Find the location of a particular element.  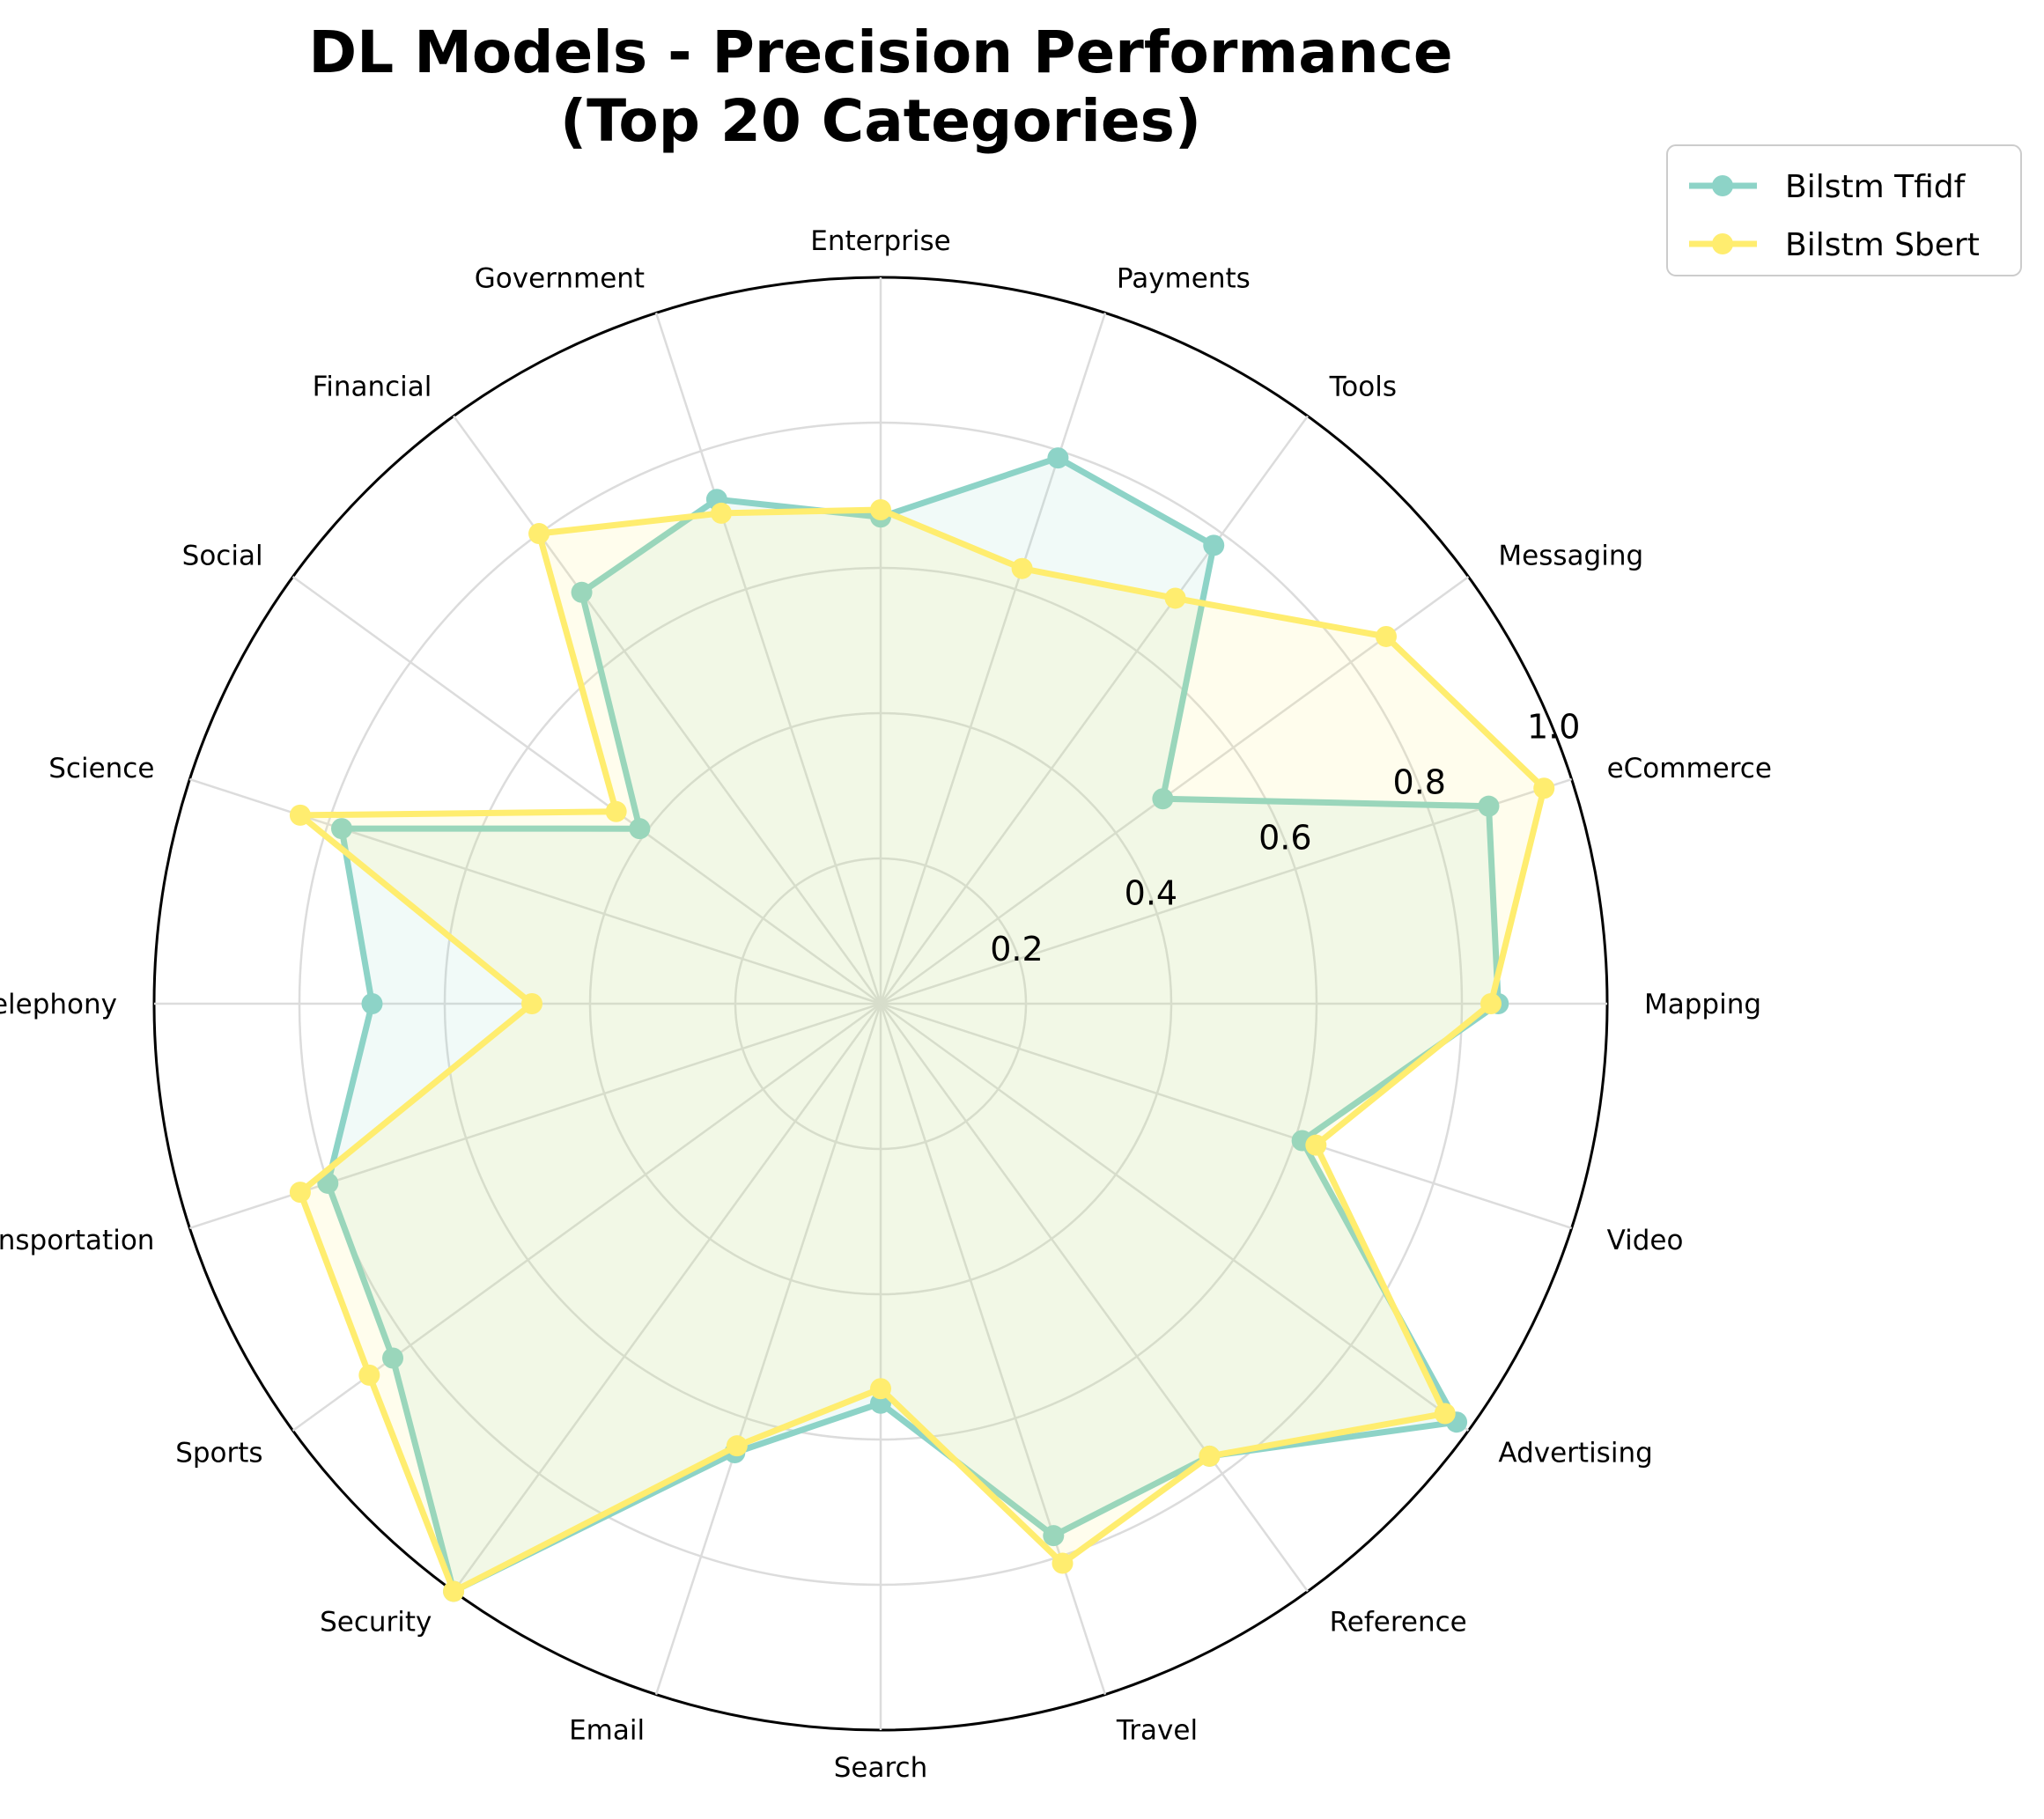

legend-item: Bilstm Sbert is located at coordinates (1834, 245).